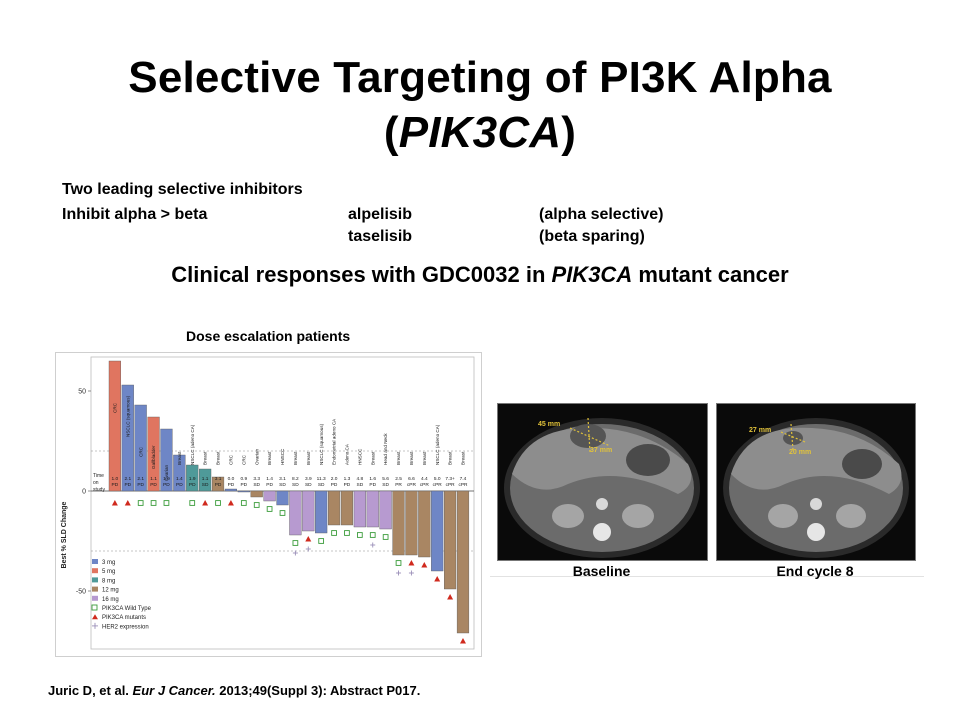 Image resolution: width=960 pixels, height=720 pixels. I want to click on y-tick-label: -50, so click(81, 592).